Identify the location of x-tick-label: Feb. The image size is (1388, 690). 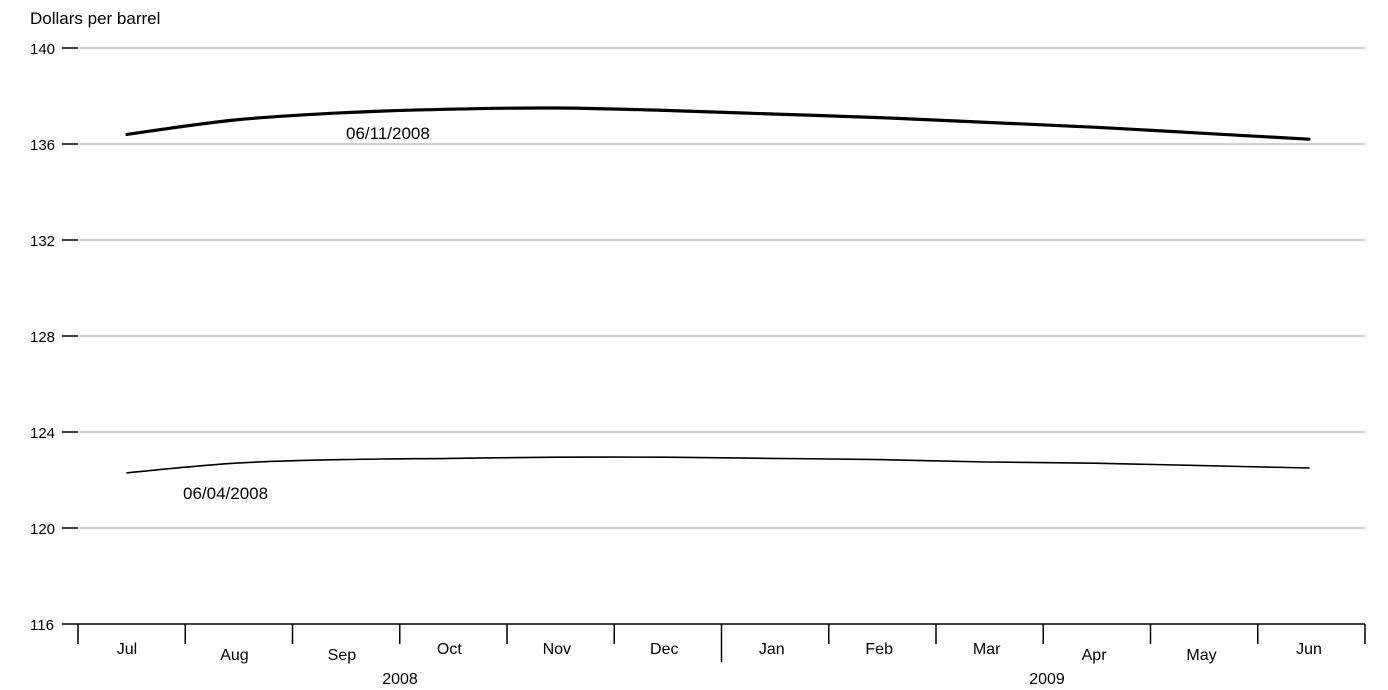
(879, 649).